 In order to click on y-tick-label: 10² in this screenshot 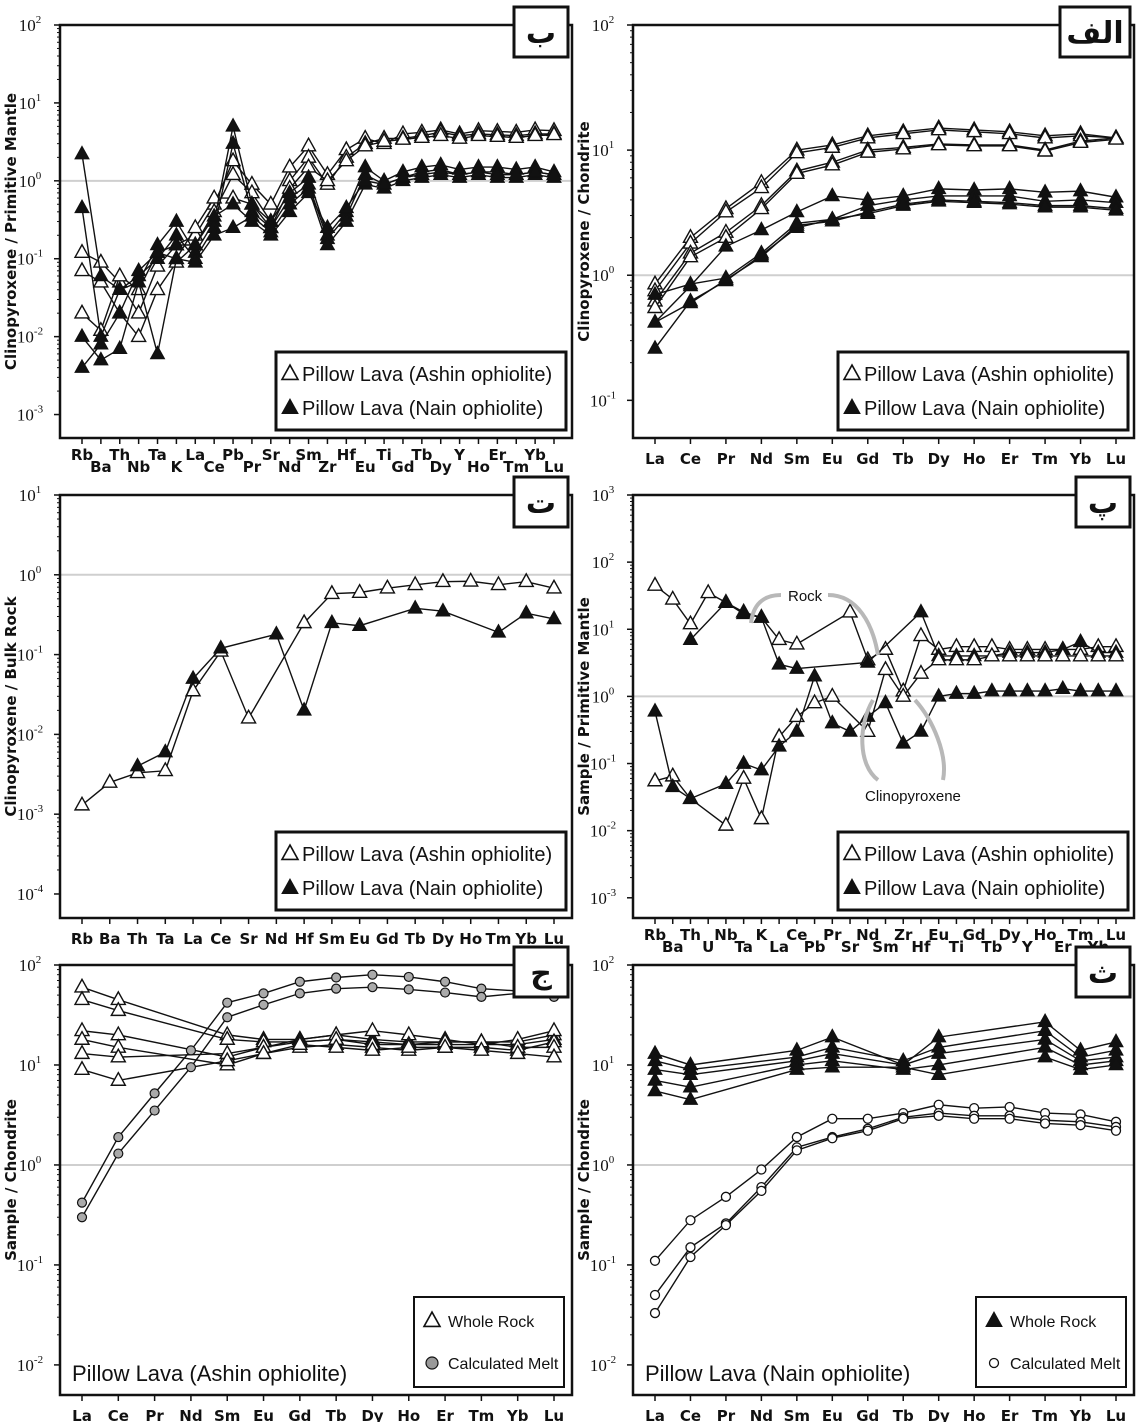, I will do `click(603, 561)`.